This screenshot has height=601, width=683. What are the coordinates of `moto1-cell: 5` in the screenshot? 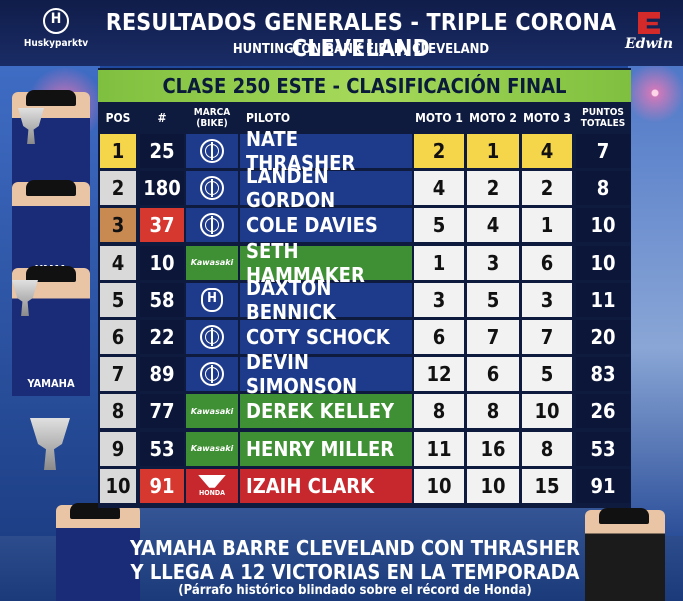 It's located at (439, 225).